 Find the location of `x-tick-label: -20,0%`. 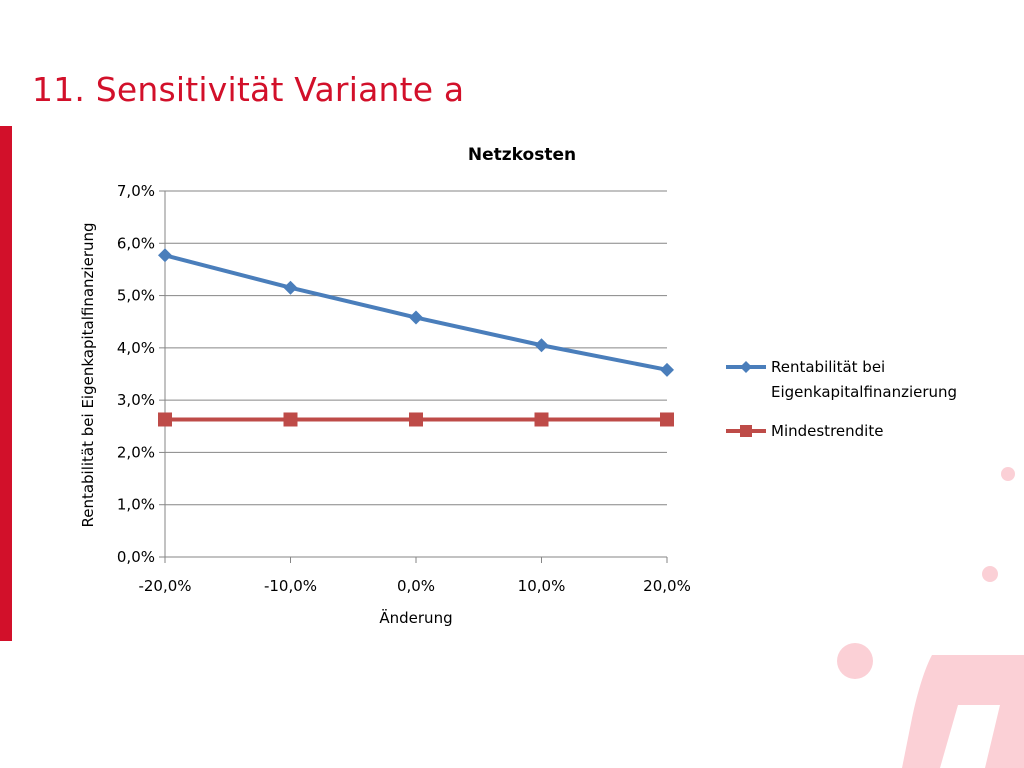

x-tick-label: -20,0% is located at coordinates (164, 586).